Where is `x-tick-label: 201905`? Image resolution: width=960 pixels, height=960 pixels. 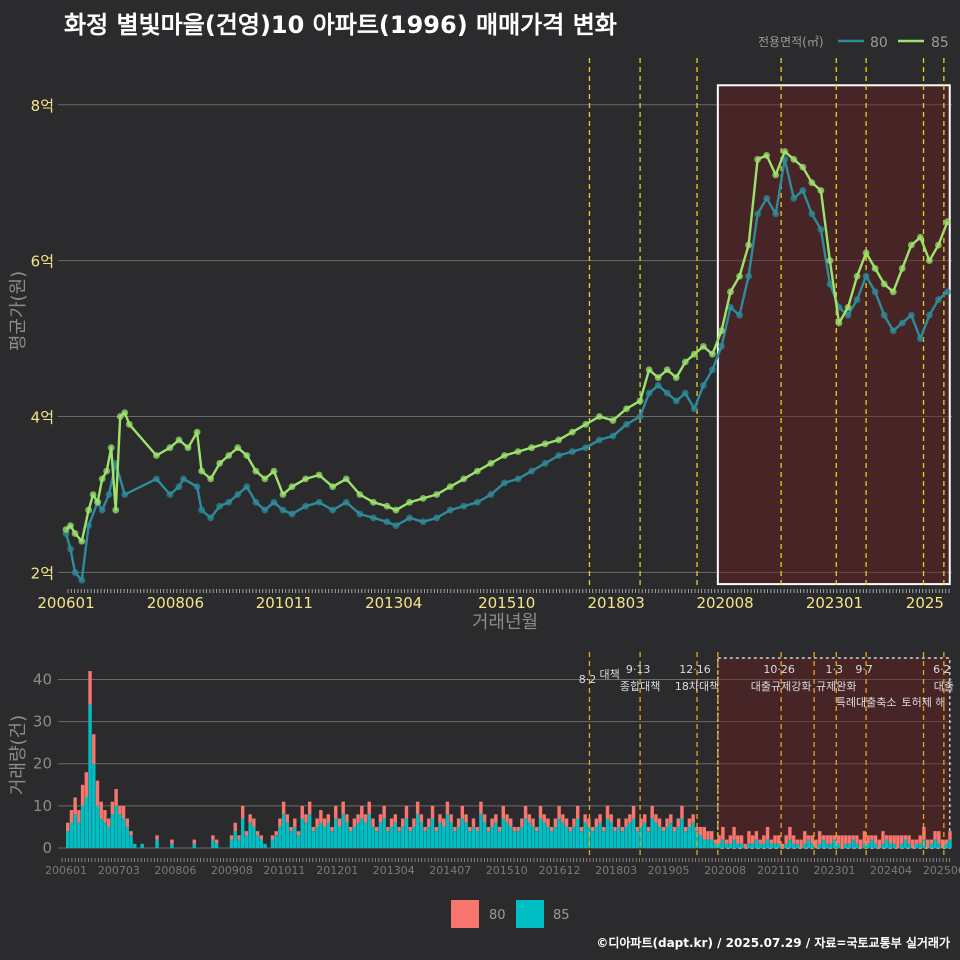
x-tick-label: 201905 is located at coordinates (669, 870).